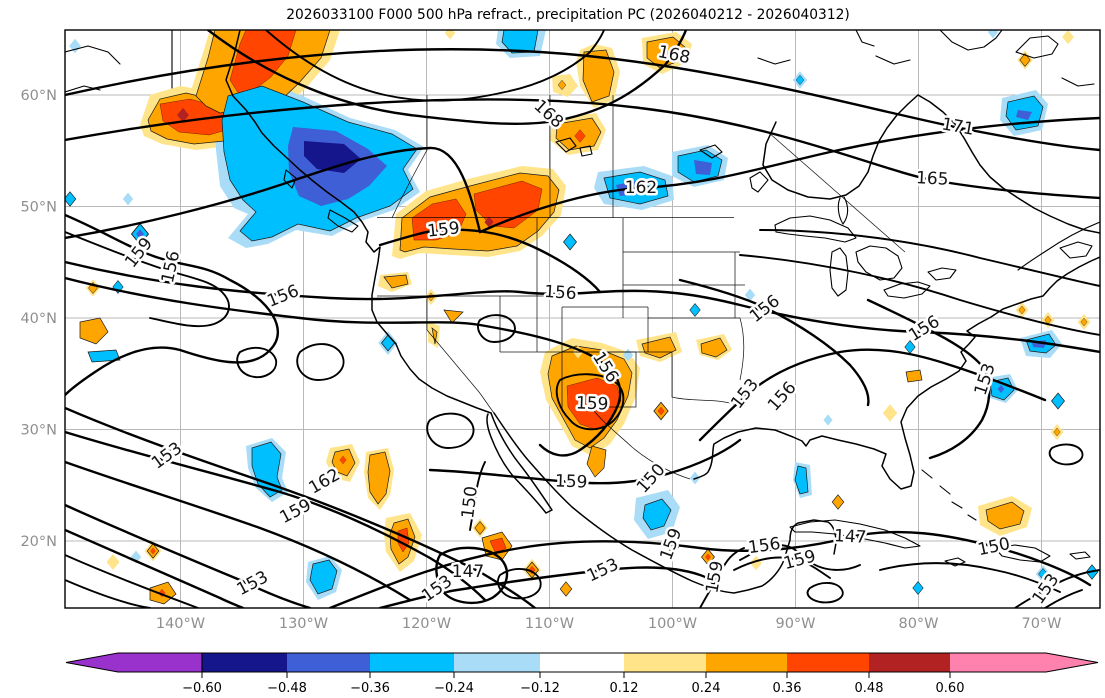 The height and width of the screenshot is (698, 1105). I want to click on lon-tick: 80°W, so click(918, 624).